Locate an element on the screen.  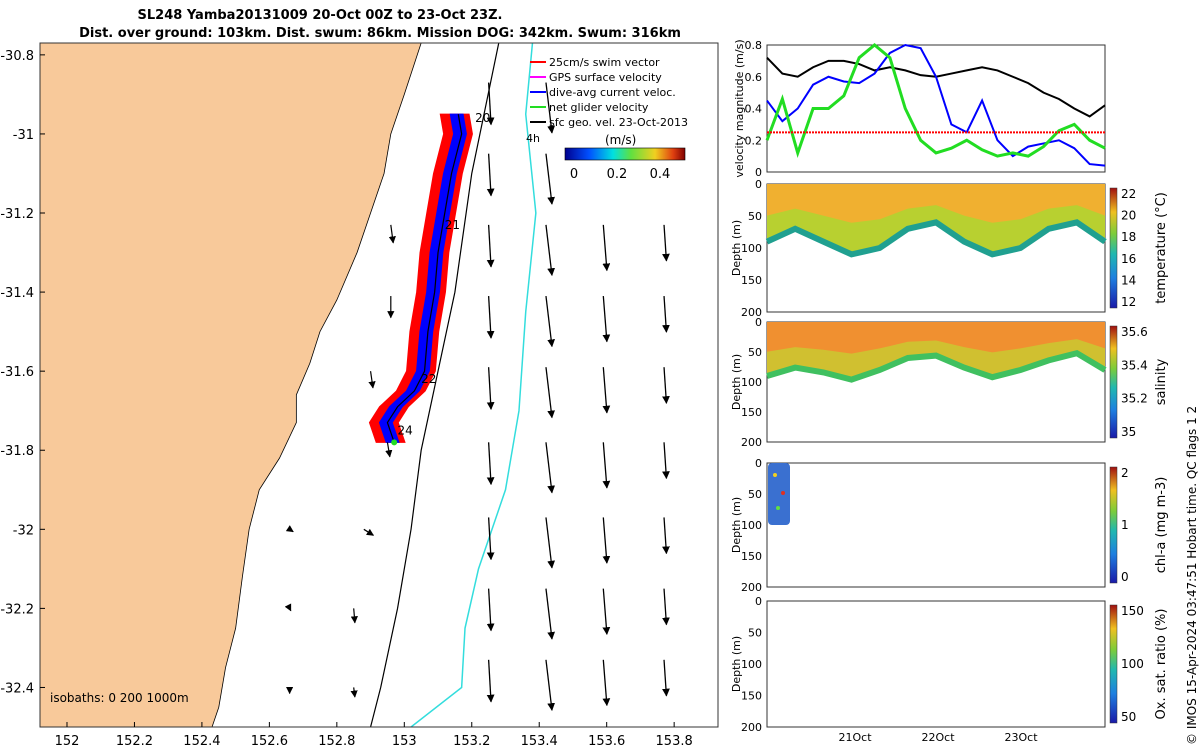
legend-entry: dive-avg current veloc. is located at coordinates (612, 92).